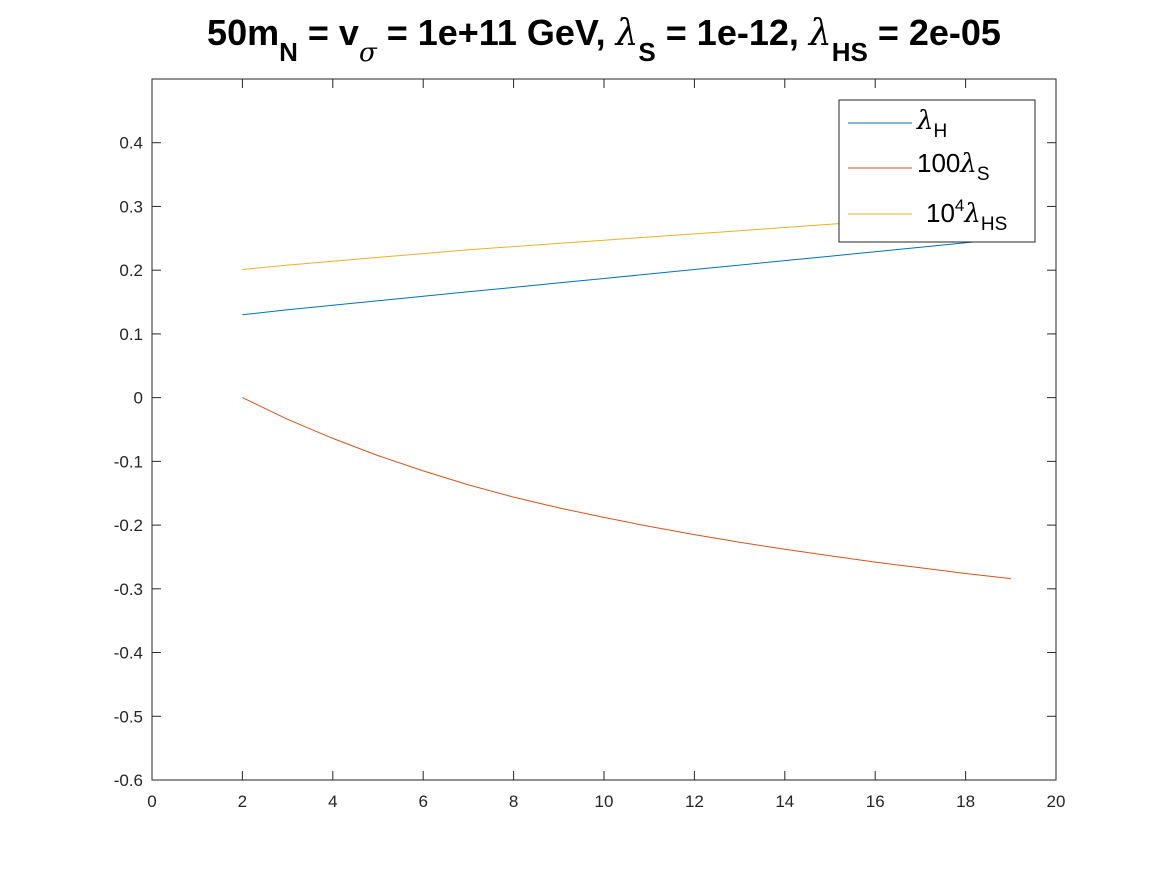 This screenshot has width=1167, height=875. I want to click on legend-box, so click(937, 171).